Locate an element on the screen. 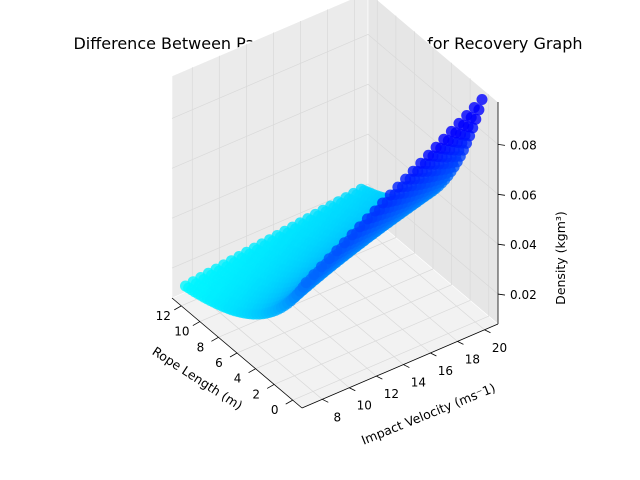  z-tick-label: 0.08 is located at coordinates (523, 145).